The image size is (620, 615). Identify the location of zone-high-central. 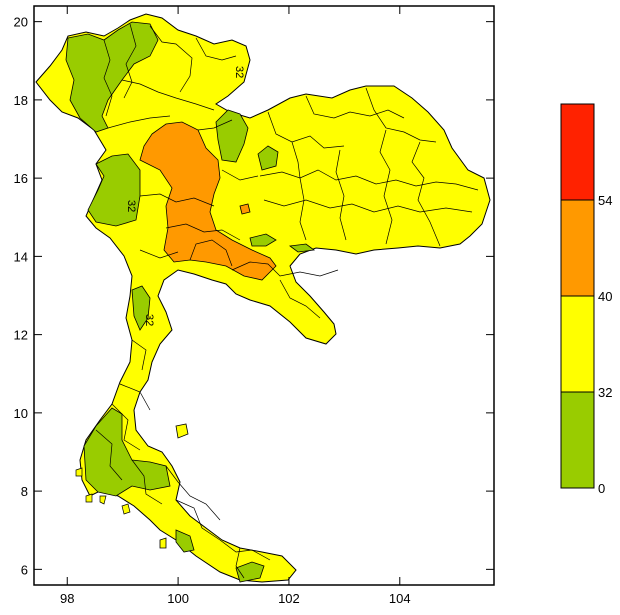
(208, 201).